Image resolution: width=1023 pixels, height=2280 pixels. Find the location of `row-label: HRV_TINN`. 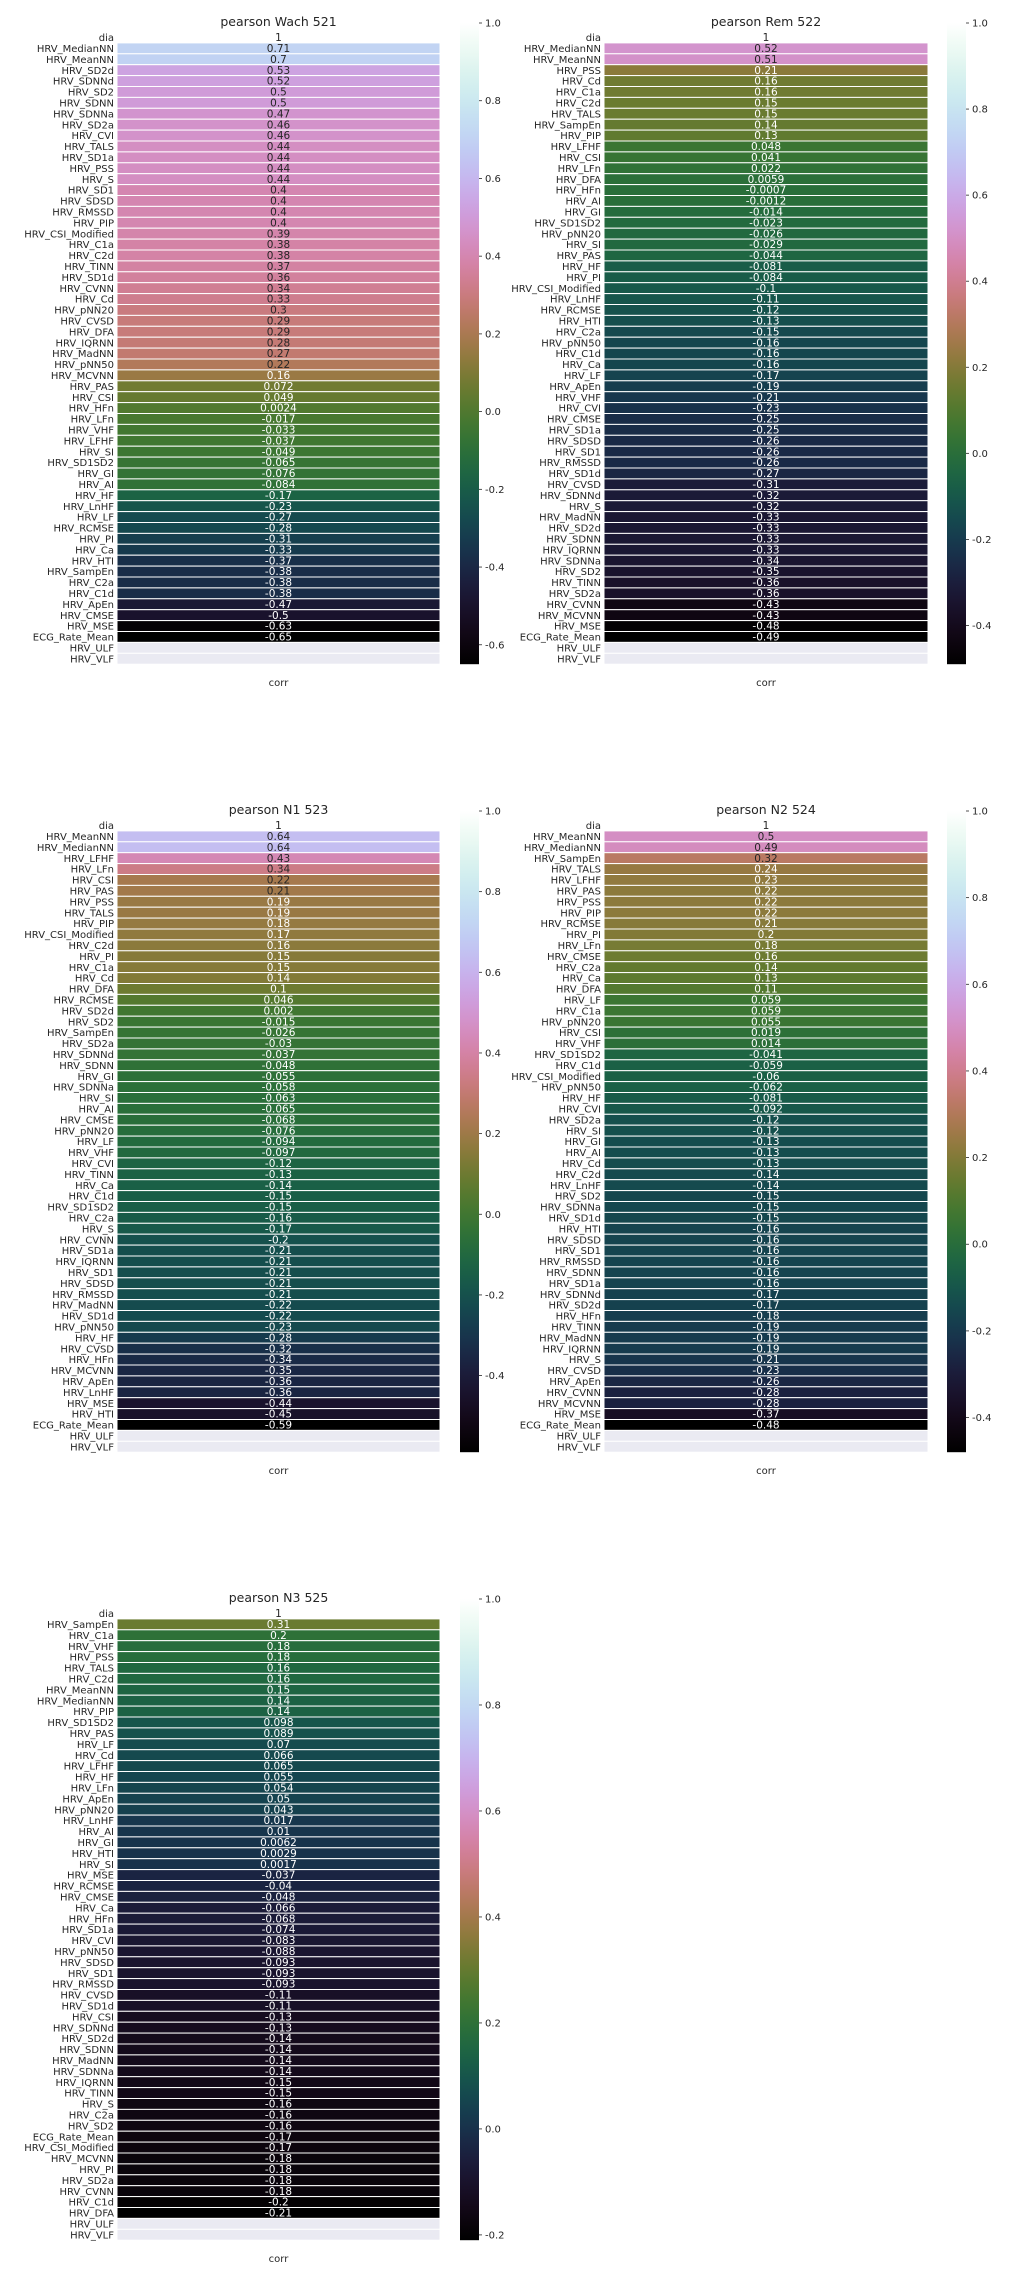

row-label: HRV_TINN is located at coordinates (576, 583).